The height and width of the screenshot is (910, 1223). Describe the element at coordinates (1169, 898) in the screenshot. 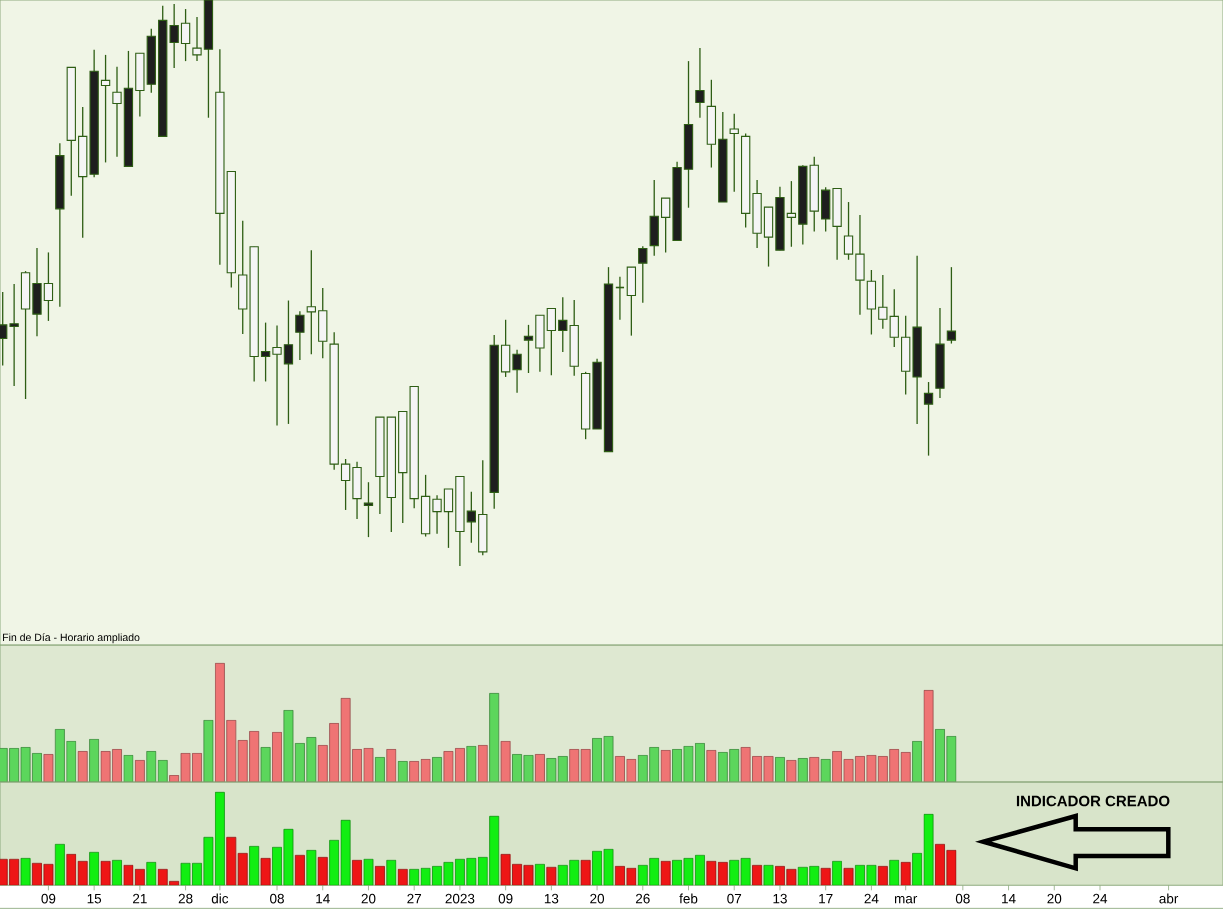

I see `x-tick-label: abr` at that location.